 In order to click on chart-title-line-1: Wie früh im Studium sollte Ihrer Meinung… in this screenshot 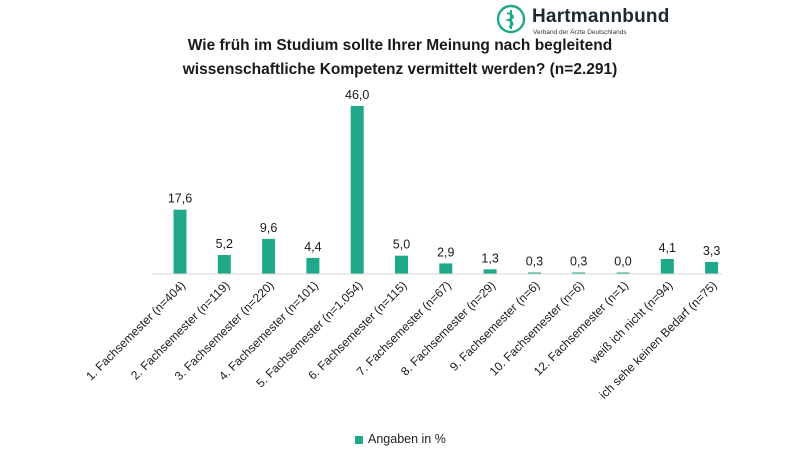, I will do `click(400, 45)`.